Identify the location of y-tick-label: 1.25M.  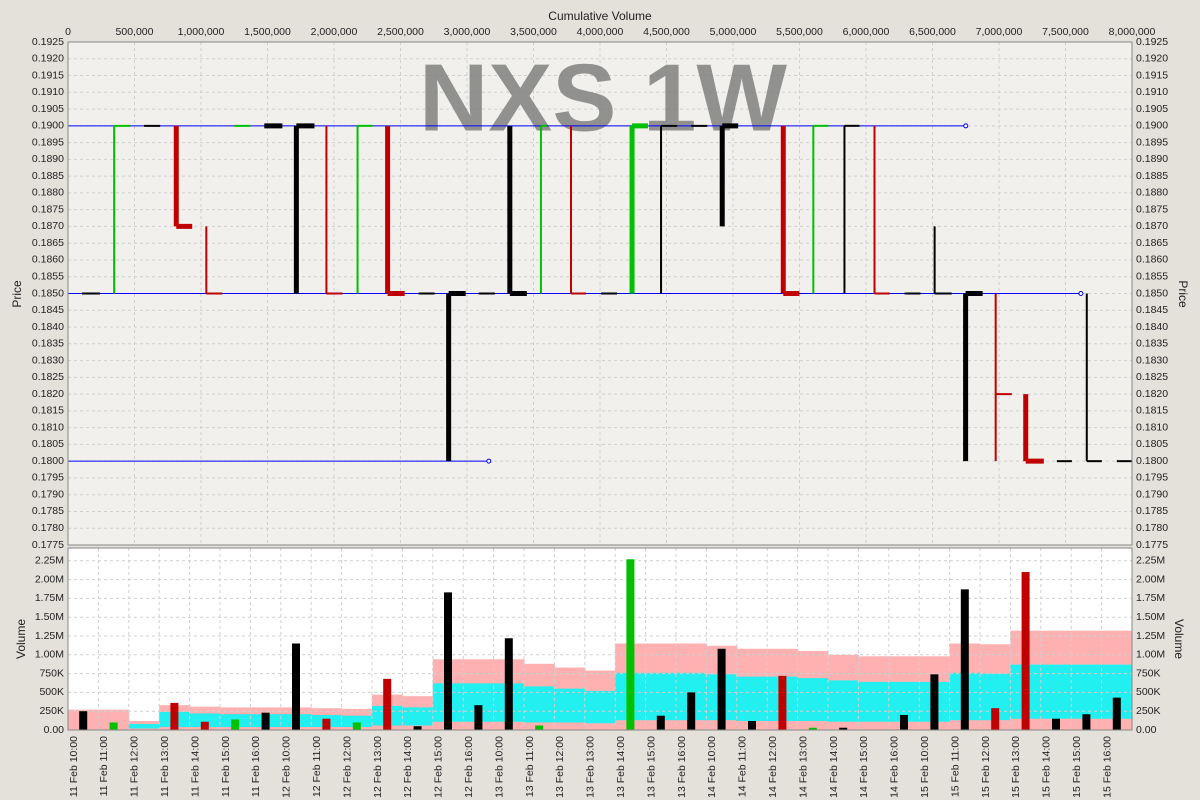
(49, 636).